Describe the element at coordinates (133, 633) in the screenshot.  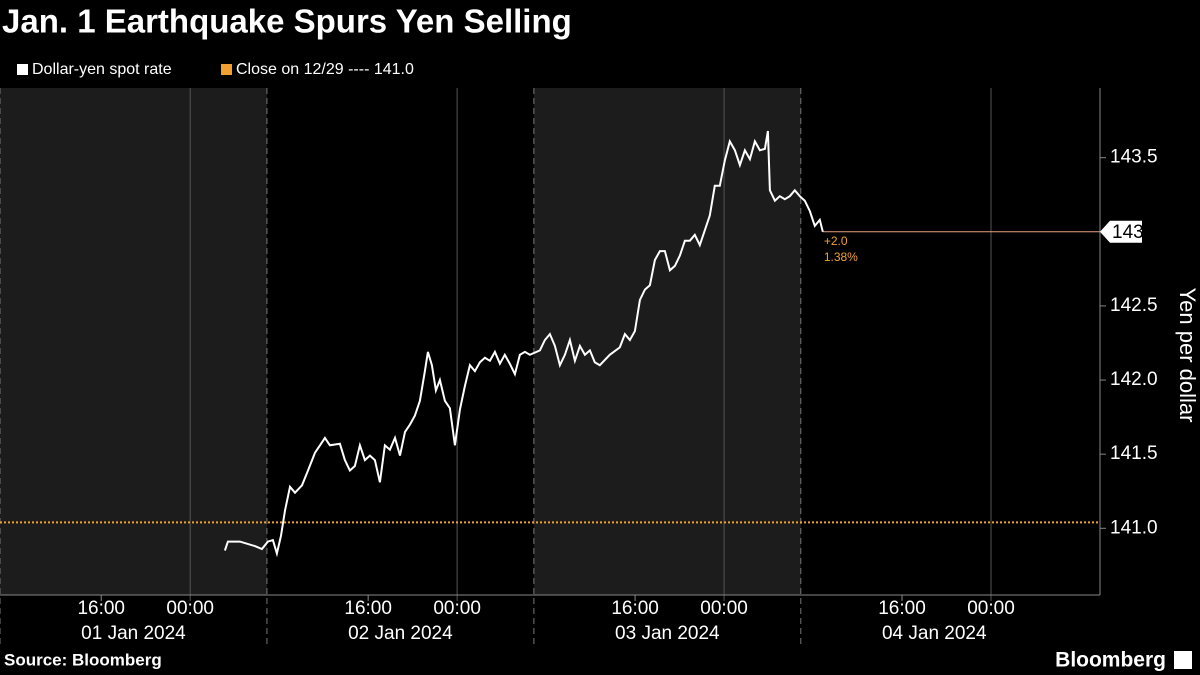
I see `date-label: 01 Jan 2024` at that location.